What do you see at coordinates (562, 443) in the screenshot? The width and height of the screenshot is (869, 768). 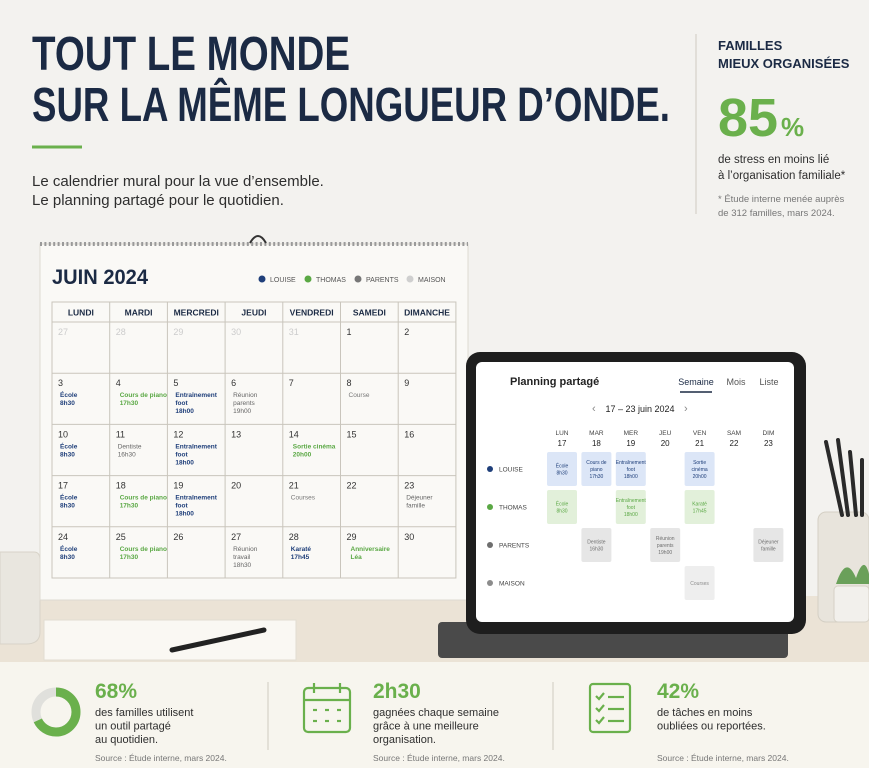 I see `day-number: 17` at bounding box center [562, 443].